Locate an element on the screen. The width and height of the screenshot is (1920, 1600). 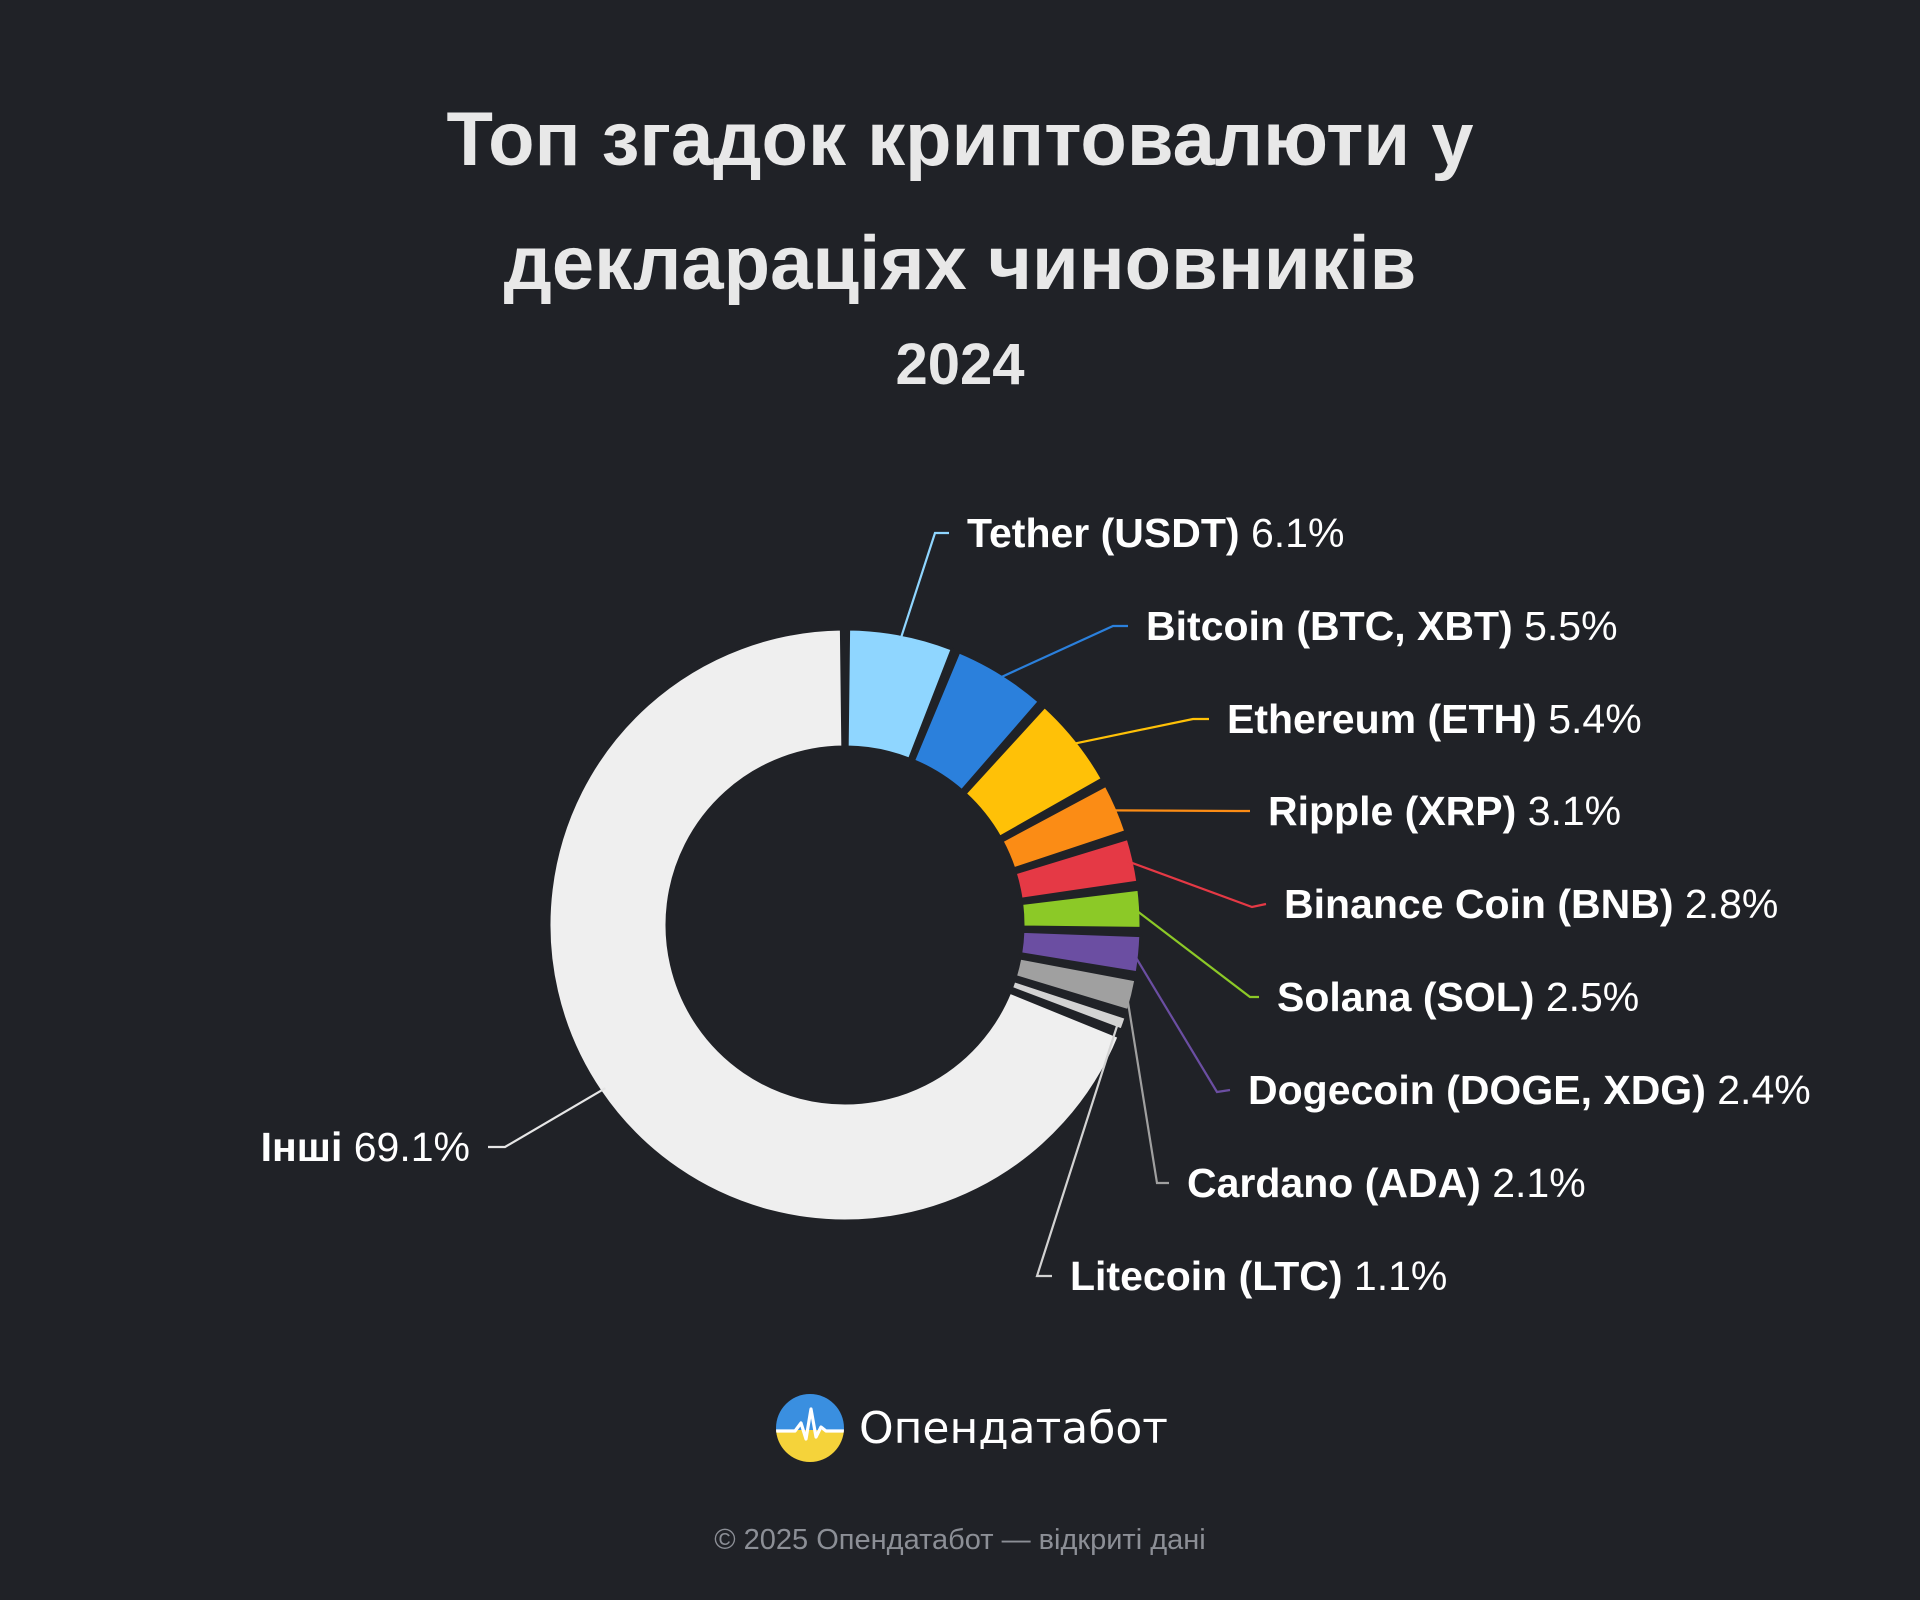
slice-bitcoin-btc-xbt is located at coordinates (976, 721).